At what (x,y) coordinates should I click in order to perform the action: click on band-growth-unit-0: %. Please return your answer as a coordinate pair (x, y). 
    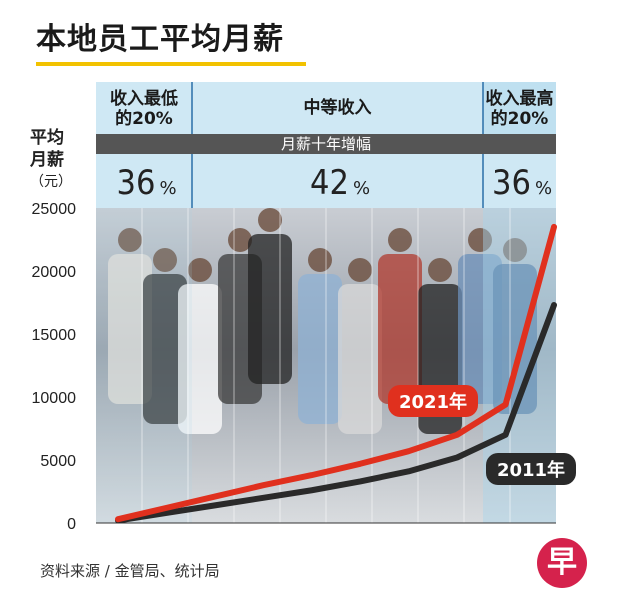
    Looking at the image, I should click on (167, 188).